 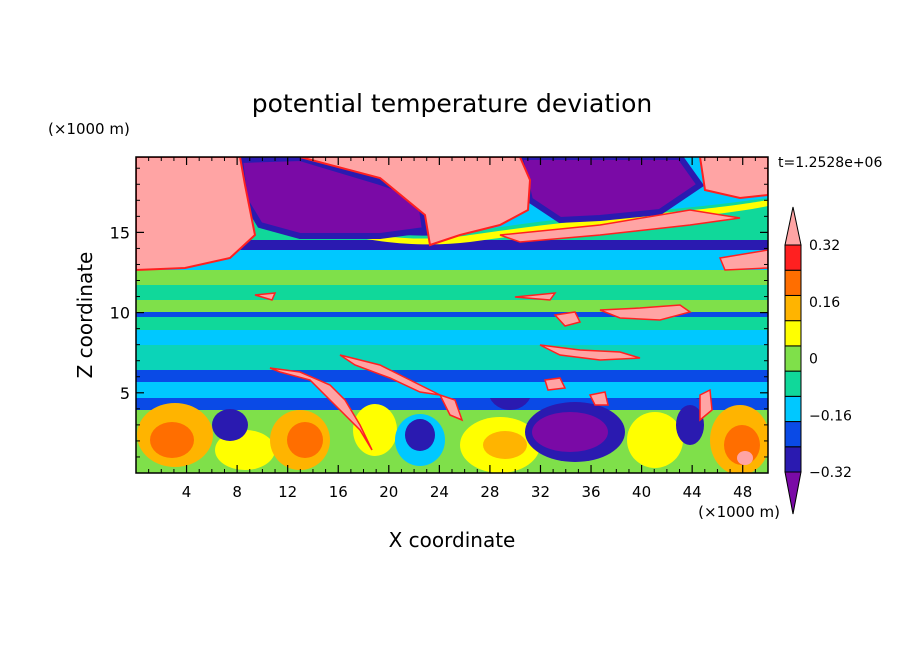 What do you see at coordinates (125, 393) in the screenshot?
I see `y-tick-label: 5` at bounding box center [125, 393].